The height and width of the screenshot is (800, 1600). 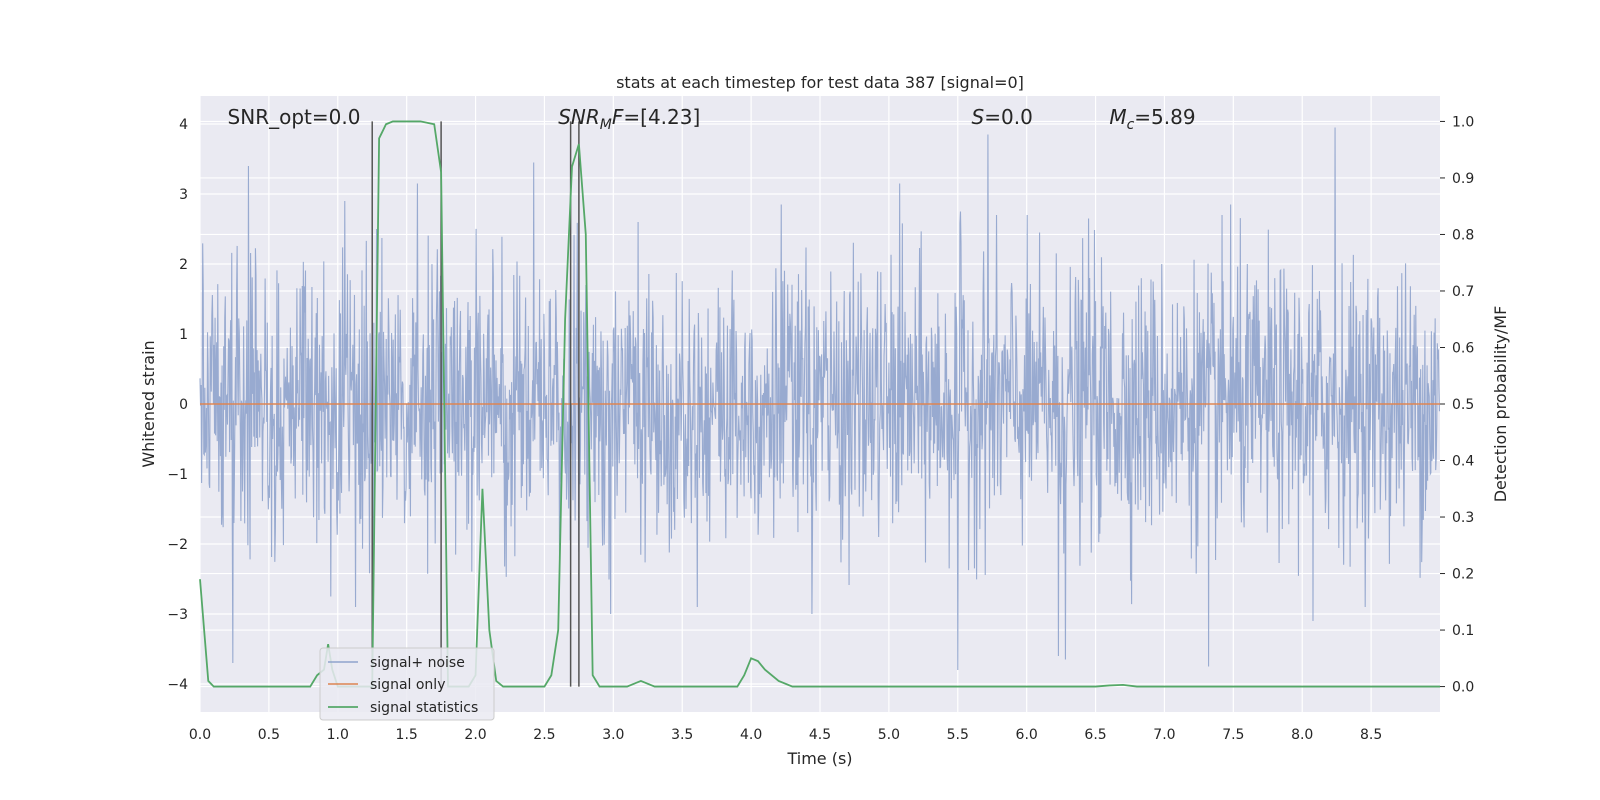 What do you see at coordinates (1500, 404) in the screenshot?
I see `y-right-axis-label: Detection probability/MF` at bounding box center [1500, 404].